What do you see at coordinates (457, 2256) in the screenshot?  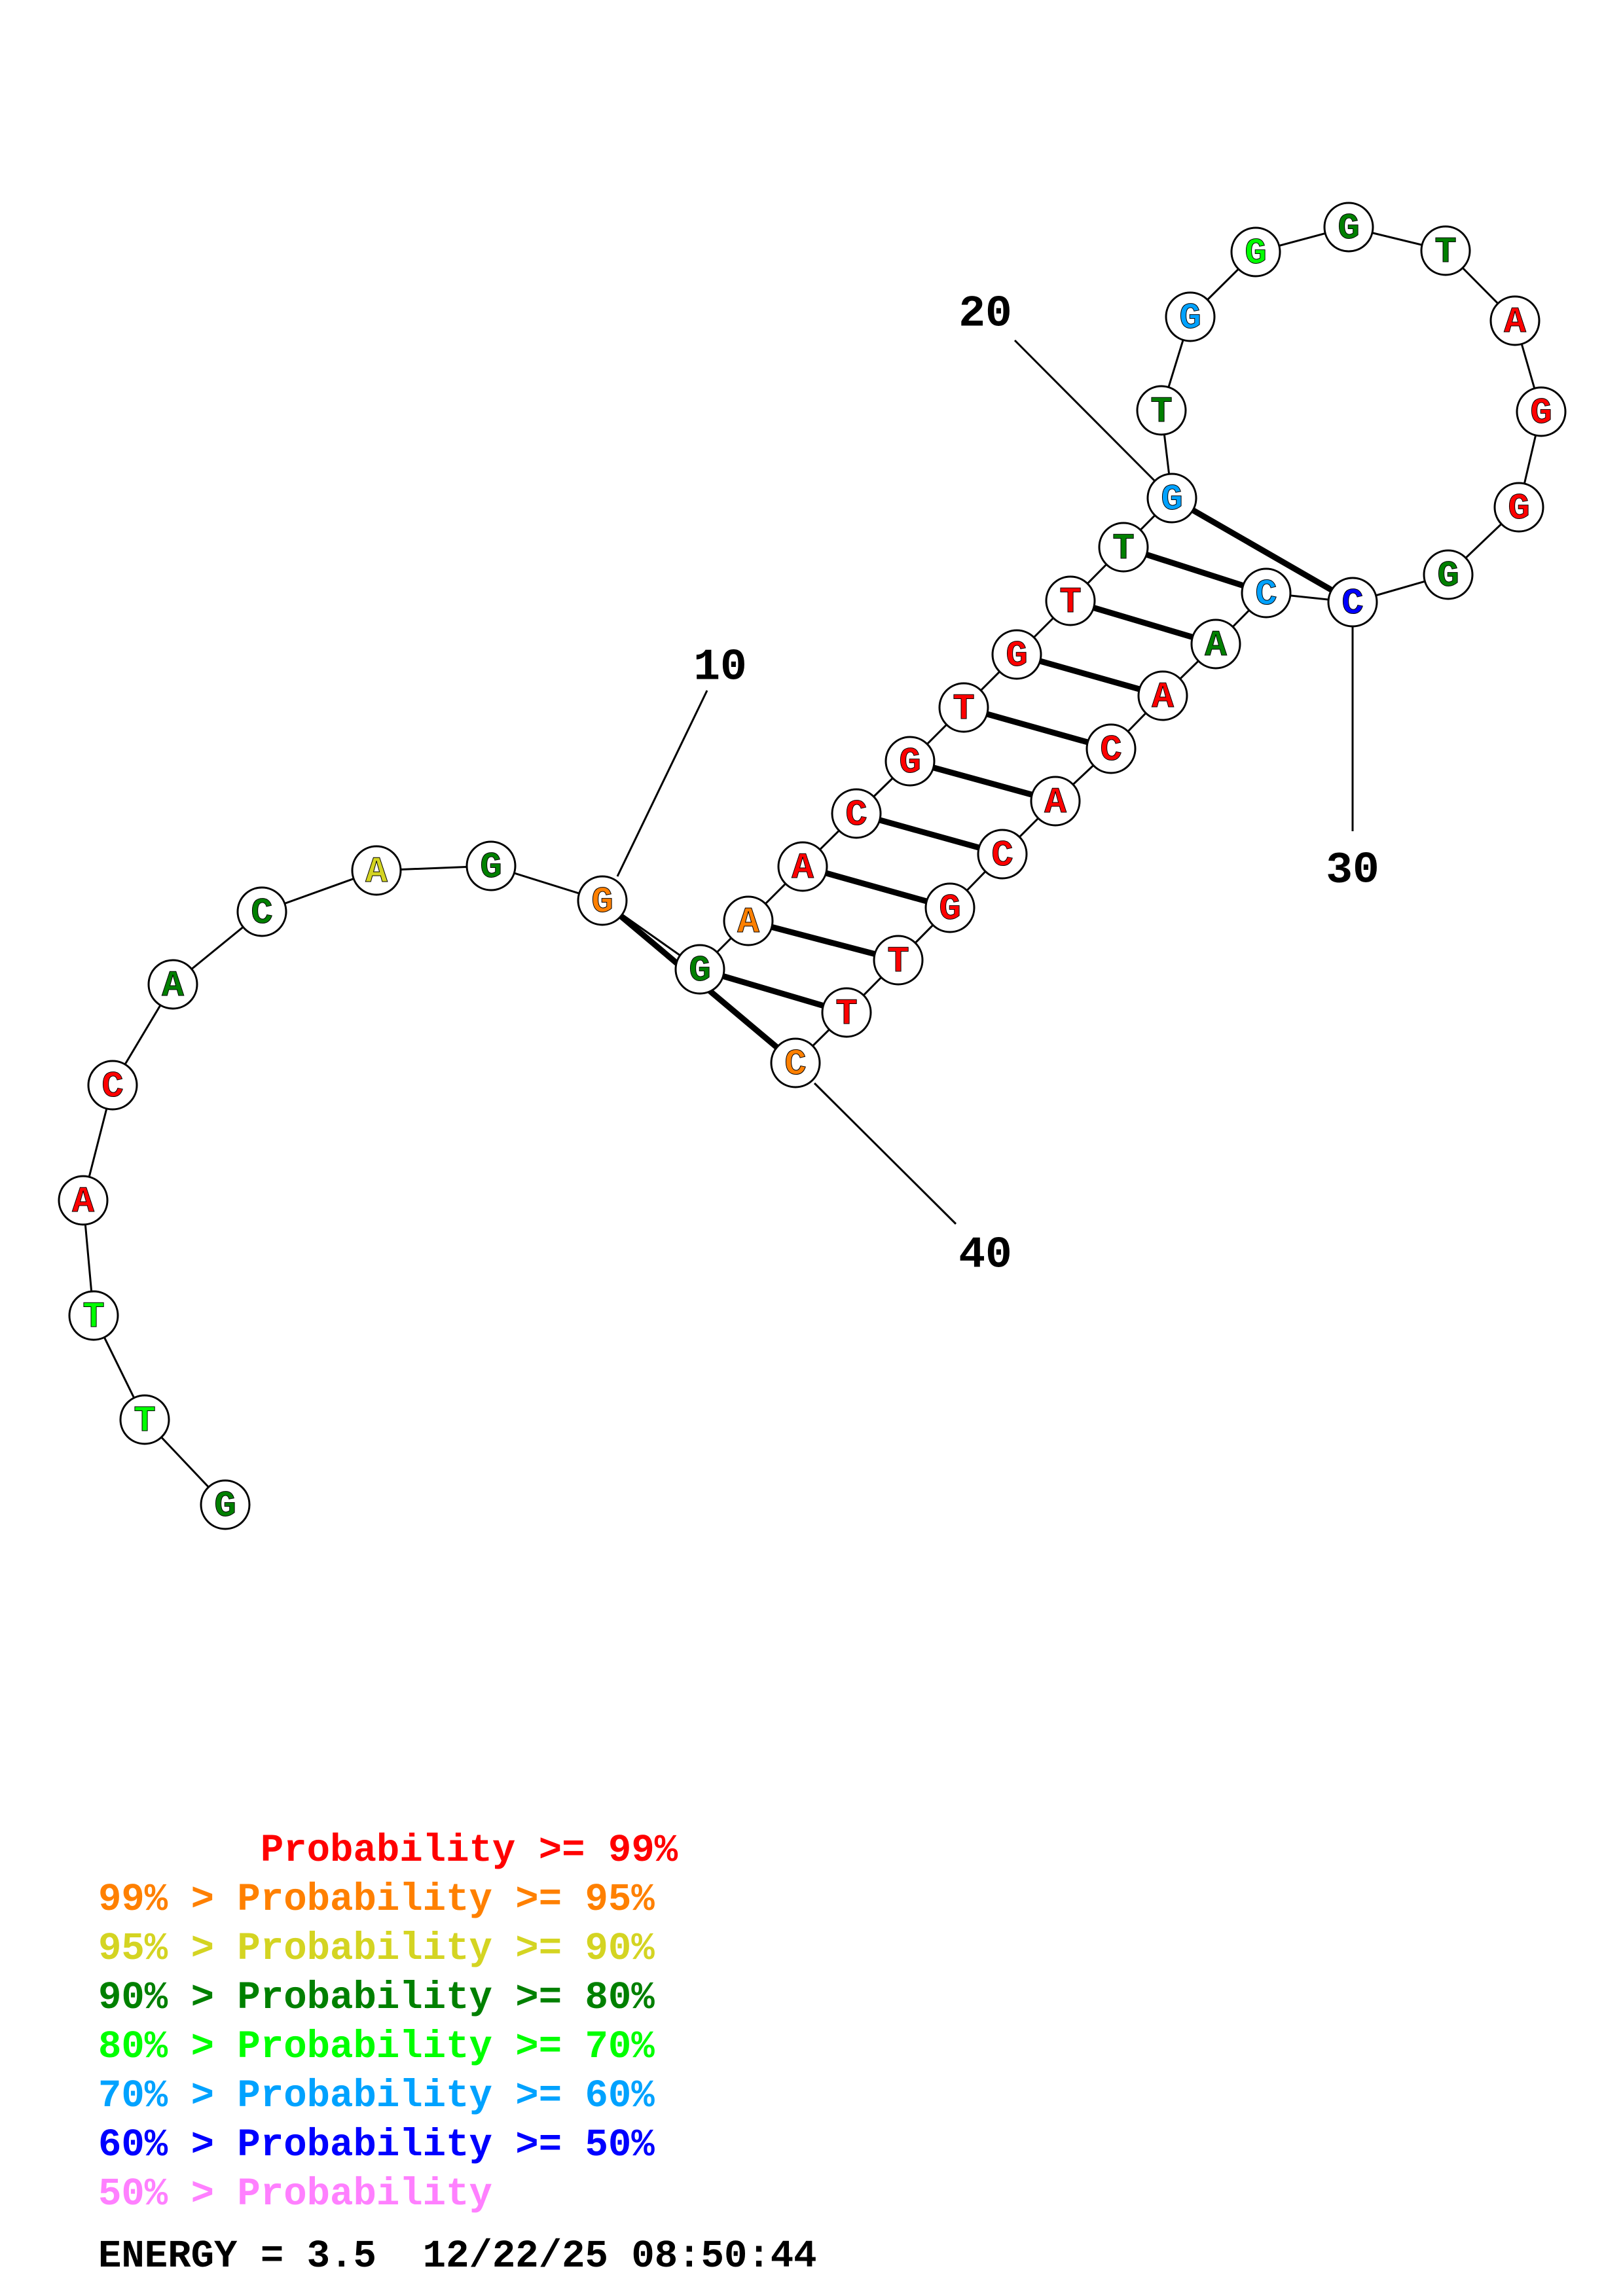 I see `energy-timestamp: ENERGY = 3.5 12/22/25 08:50:44` at bounding box center [457, 2256].